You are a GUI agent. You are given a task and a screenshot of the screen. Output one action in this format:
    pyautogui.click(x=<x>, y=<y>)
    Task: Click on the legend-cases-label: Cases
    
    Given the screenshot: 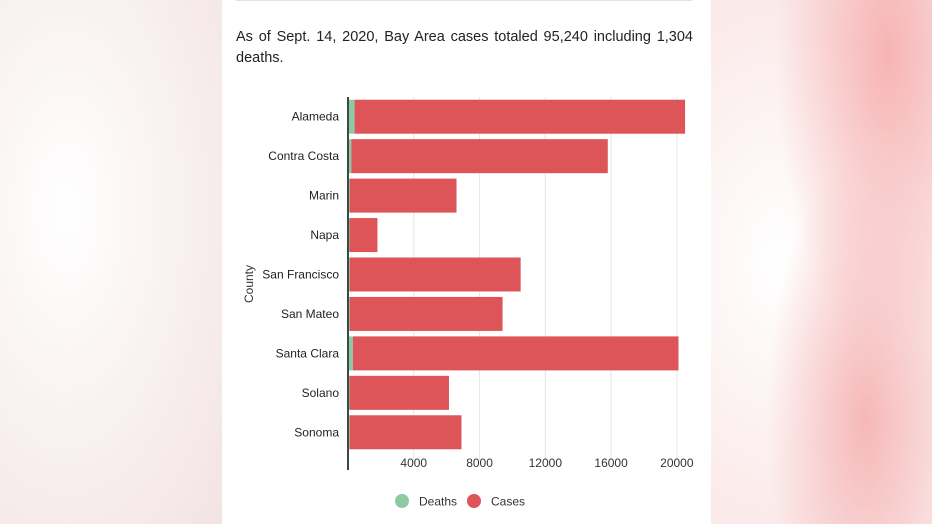 What is the action you would take?
    pyautogui.click(x=508, y=502)
    